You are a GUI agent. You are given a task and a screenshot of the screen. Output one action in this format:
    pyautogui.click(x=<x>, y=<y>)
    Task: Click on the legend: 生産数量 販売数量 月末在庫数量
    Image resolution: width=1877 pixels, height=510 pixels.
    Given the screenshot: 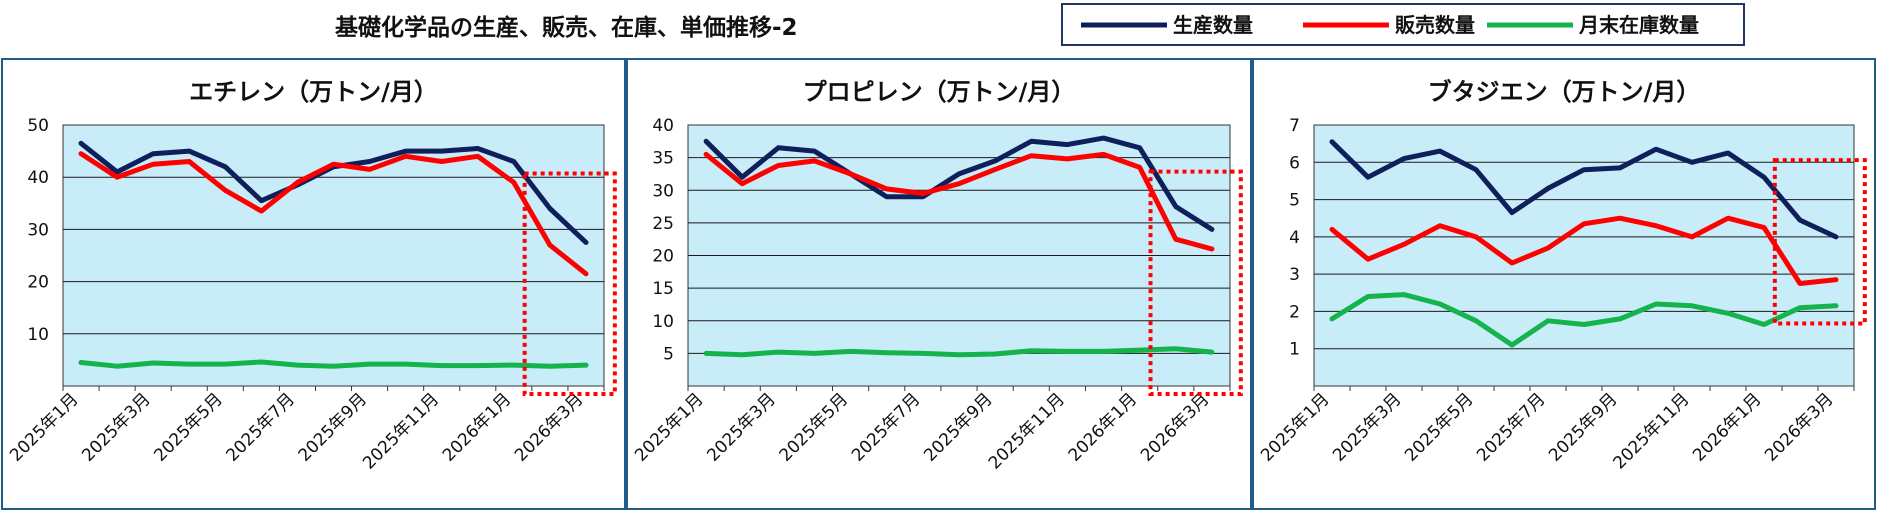 What is the action you would take?
    pyautogui.click(x=1403, y=24)
    